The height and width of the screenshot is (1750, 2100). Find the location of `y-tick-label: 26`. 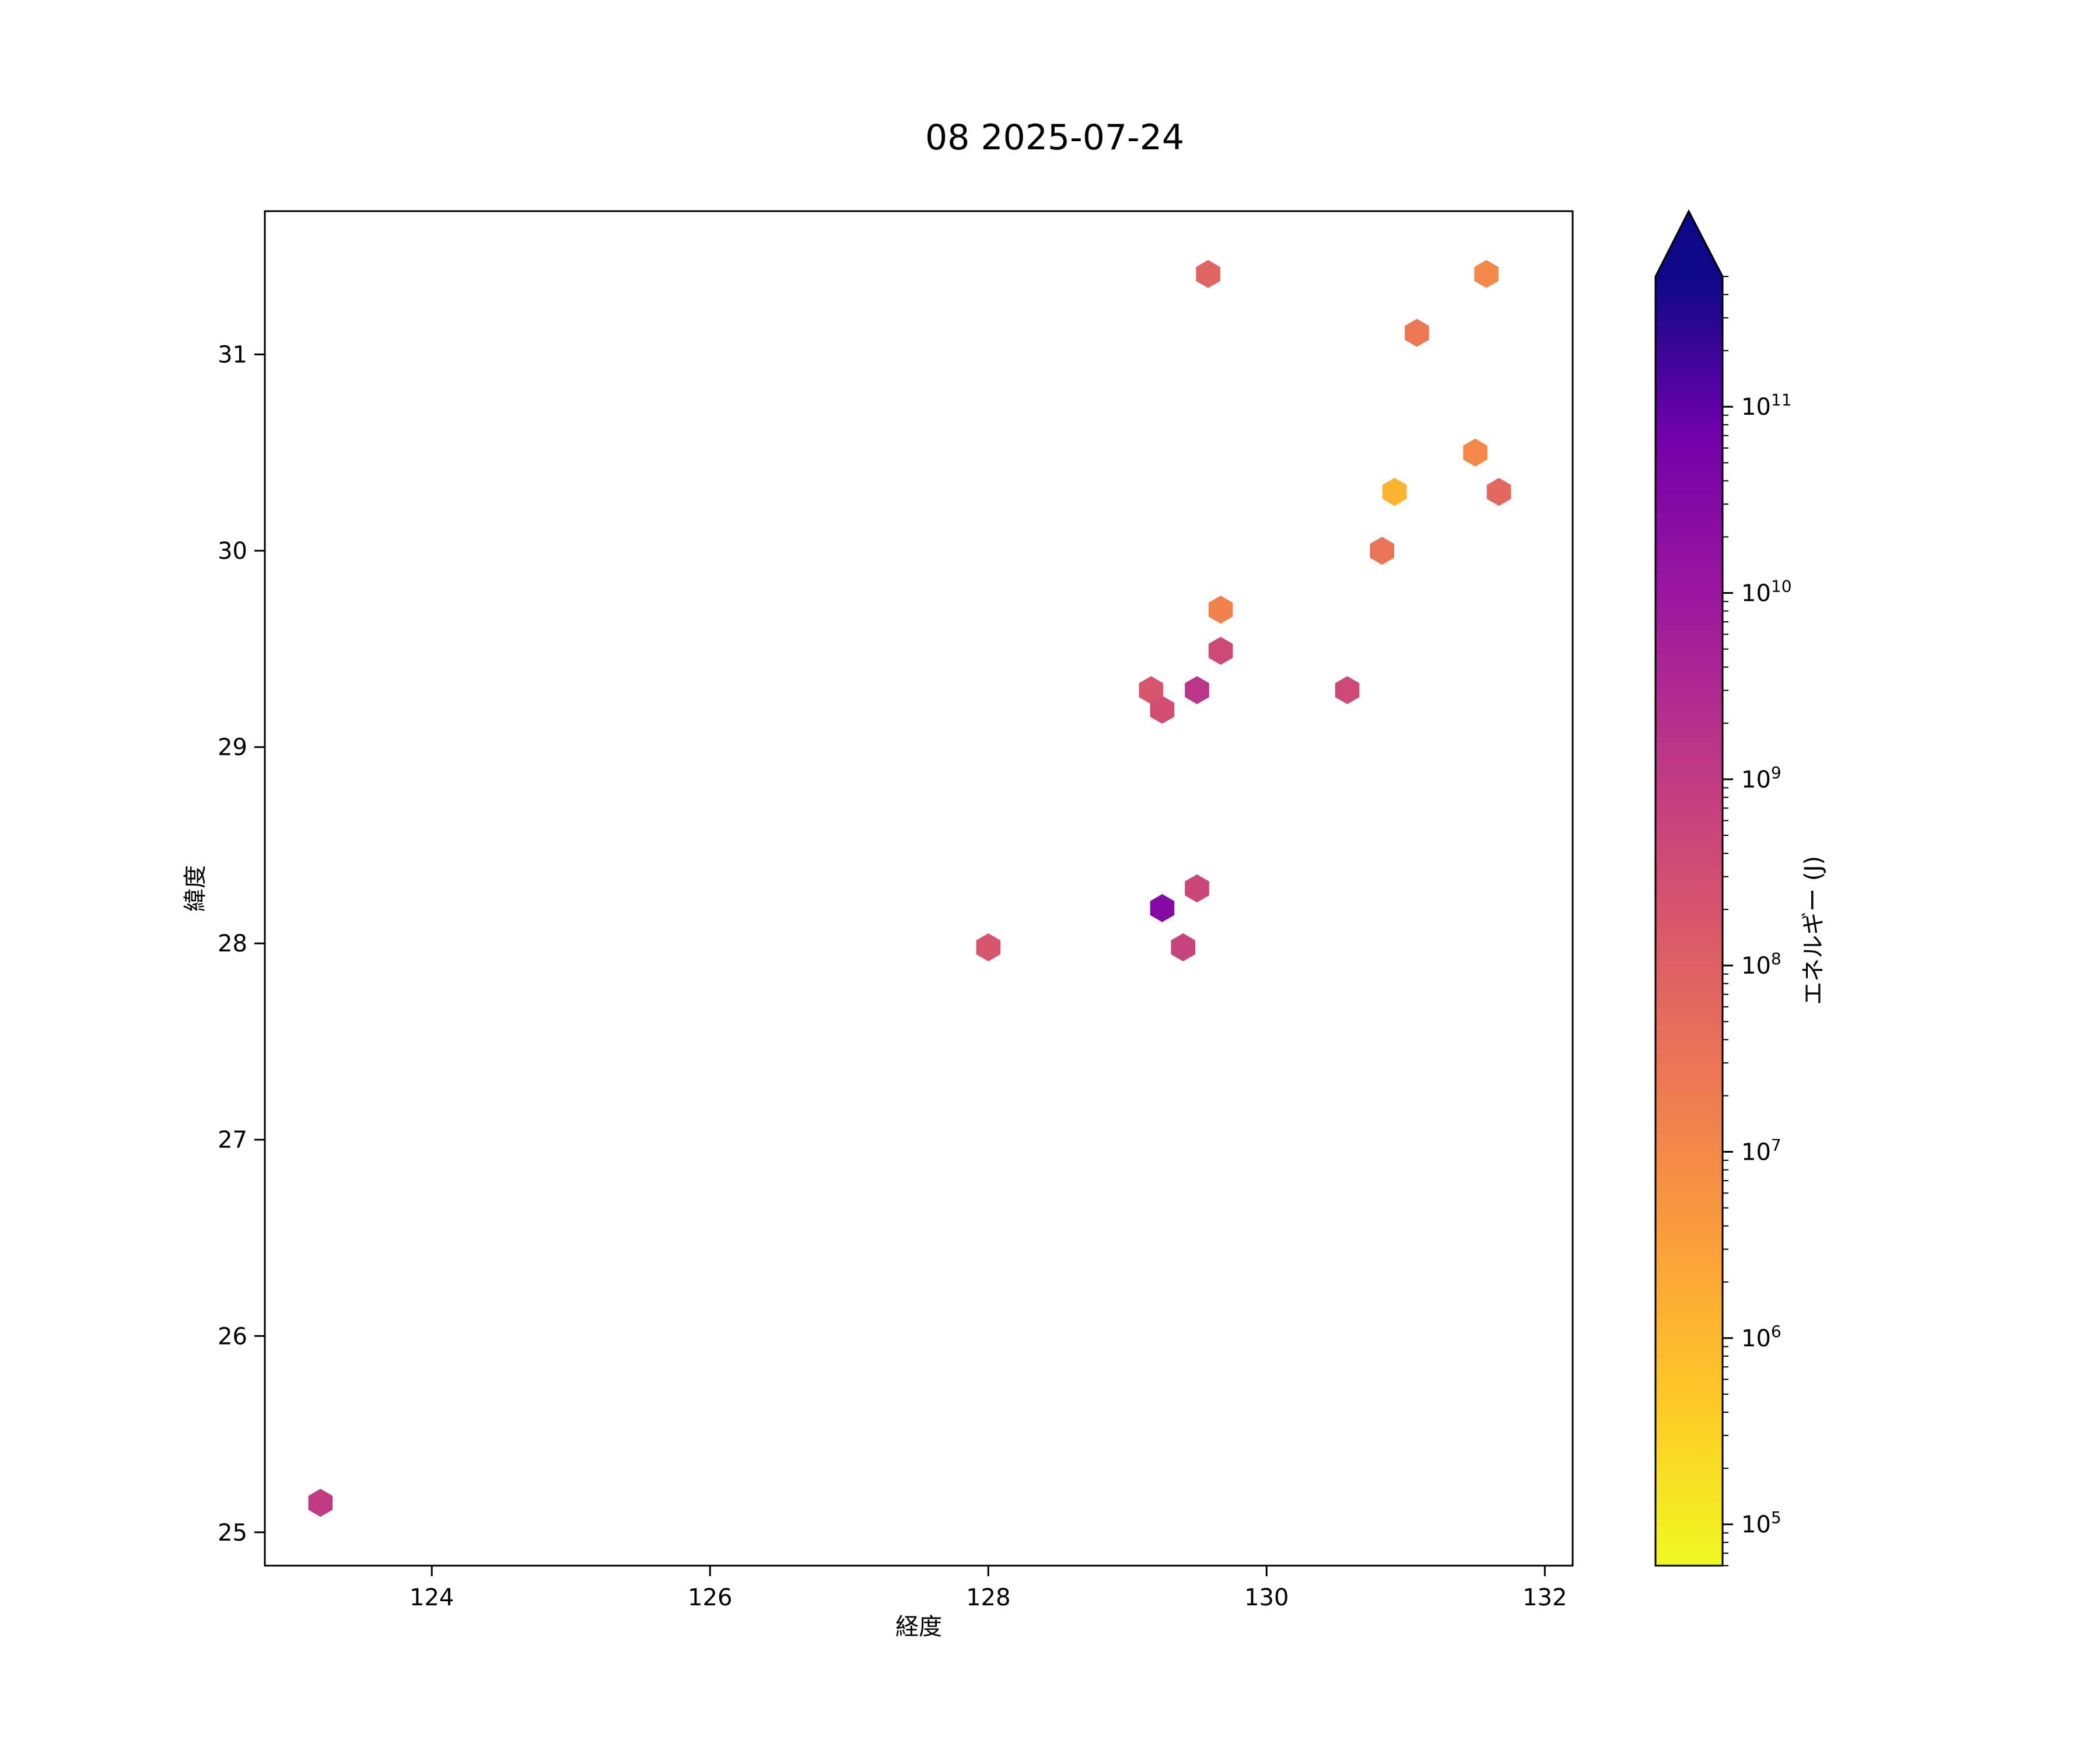

y-tick-label: 26 is located at coordinates (232, 1336).